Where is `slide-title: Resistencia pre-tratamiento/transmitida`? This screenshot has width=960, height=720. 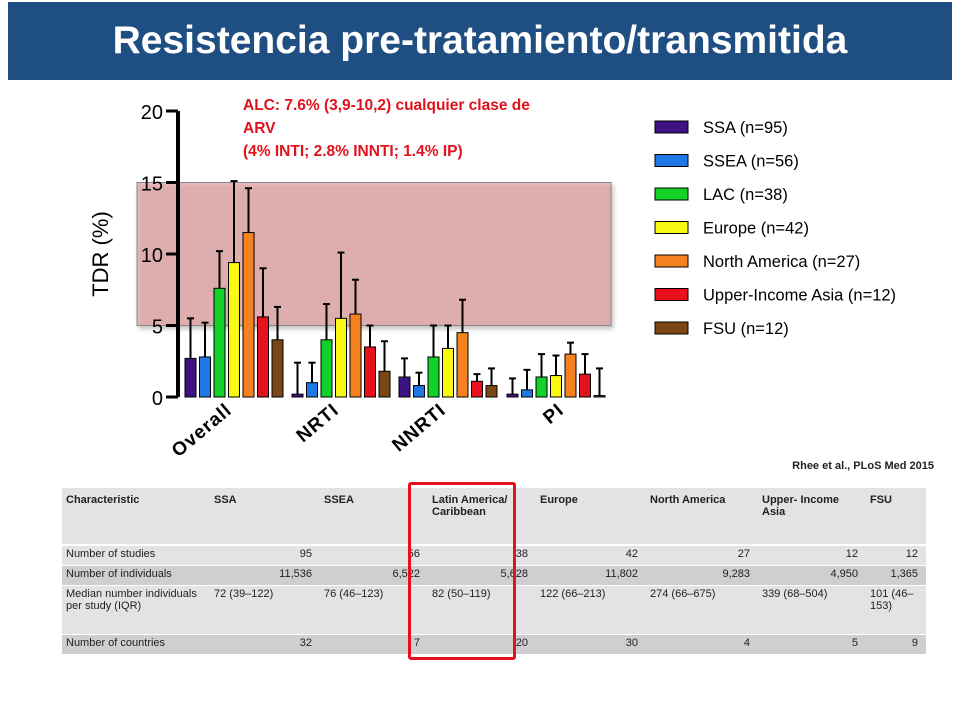 slide-title: Resistencia pre-tratamiento/transmitida is located at coordinates (480, 40).